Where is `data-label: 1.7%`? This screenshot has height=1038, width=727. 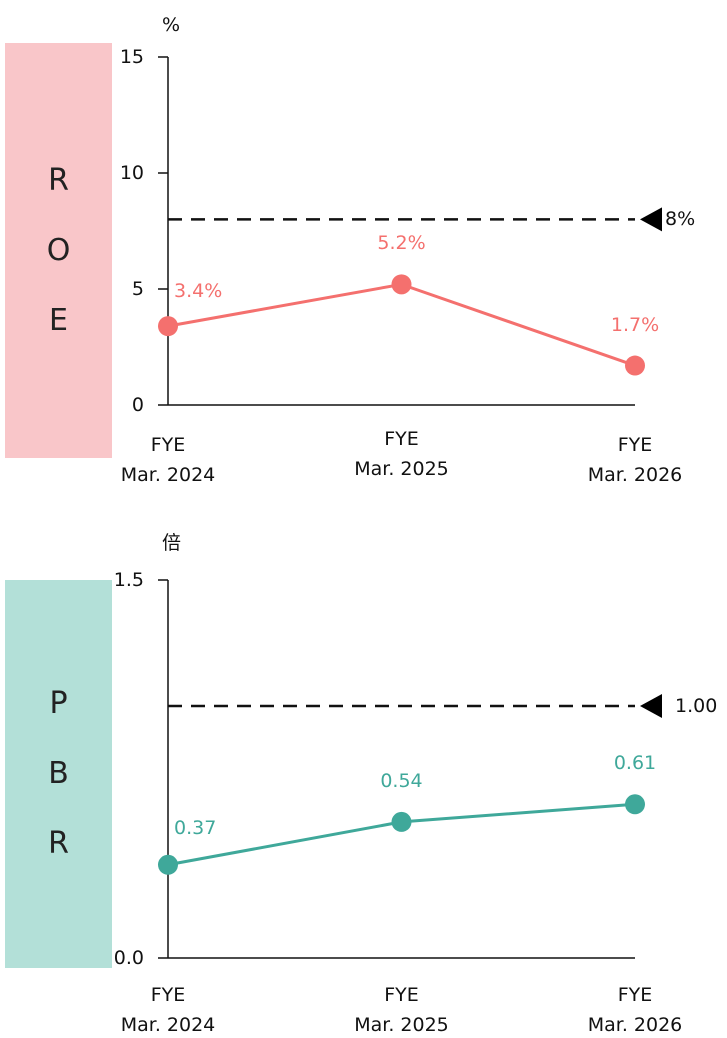
data-label: 1.7% is located at coordinates (635, 324).